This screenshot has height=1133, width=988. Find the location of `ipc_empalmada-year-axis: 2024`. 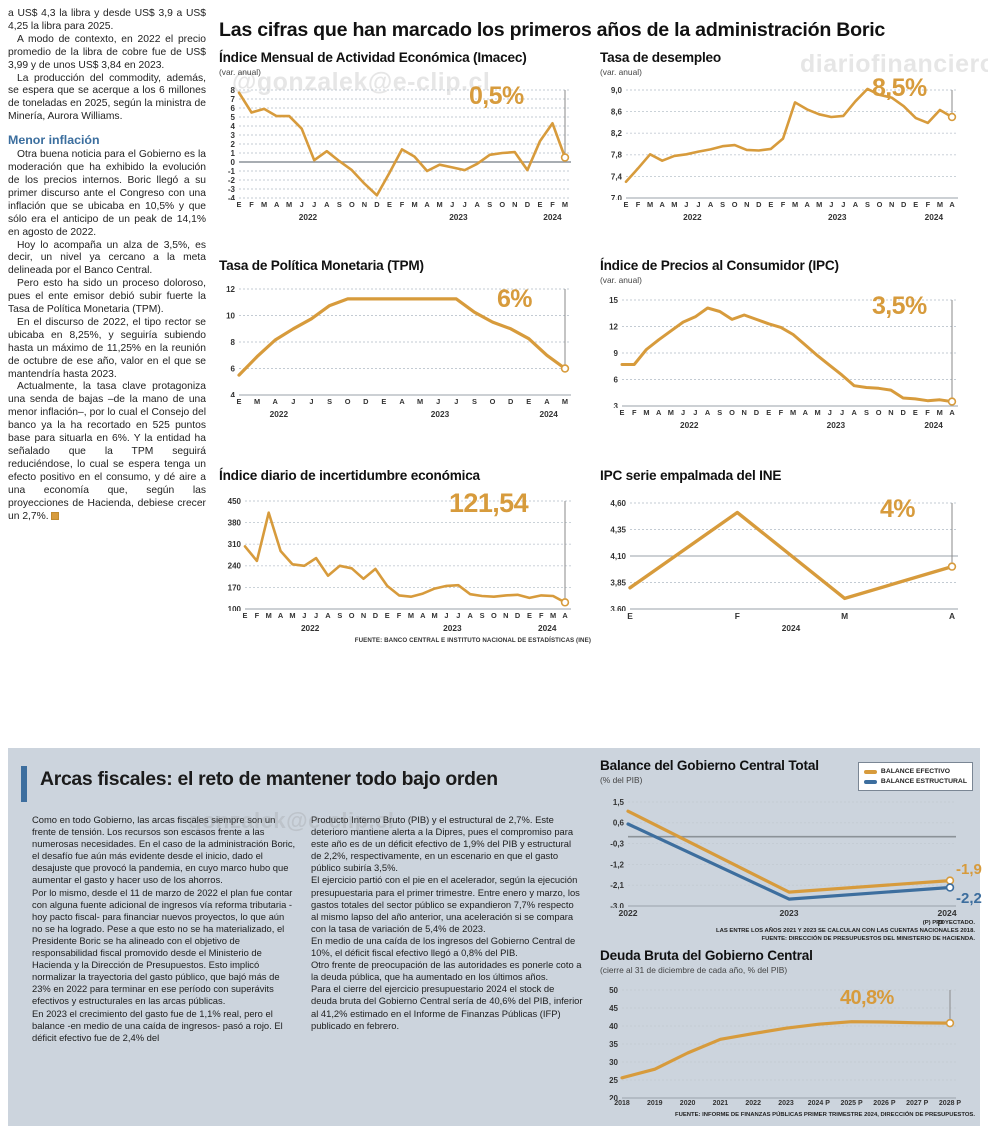

ipc_empalmada-year-axis: 2024 is located at coordinates (789, 628).